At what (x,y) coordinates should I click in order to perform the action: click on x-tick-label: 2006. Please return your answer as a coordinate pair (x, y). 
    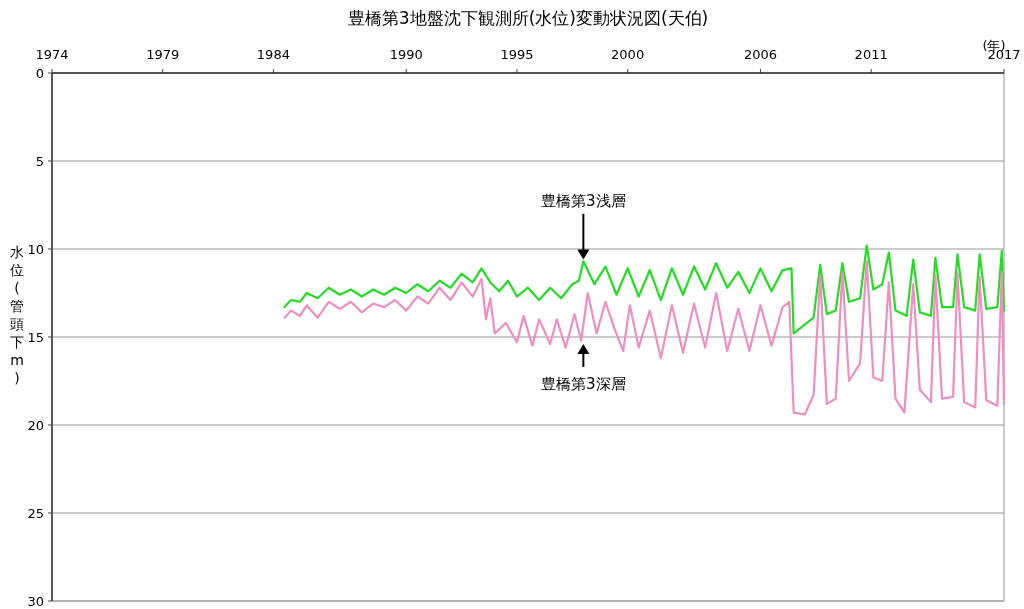
    Looking at the image, I should click on (760, 54).